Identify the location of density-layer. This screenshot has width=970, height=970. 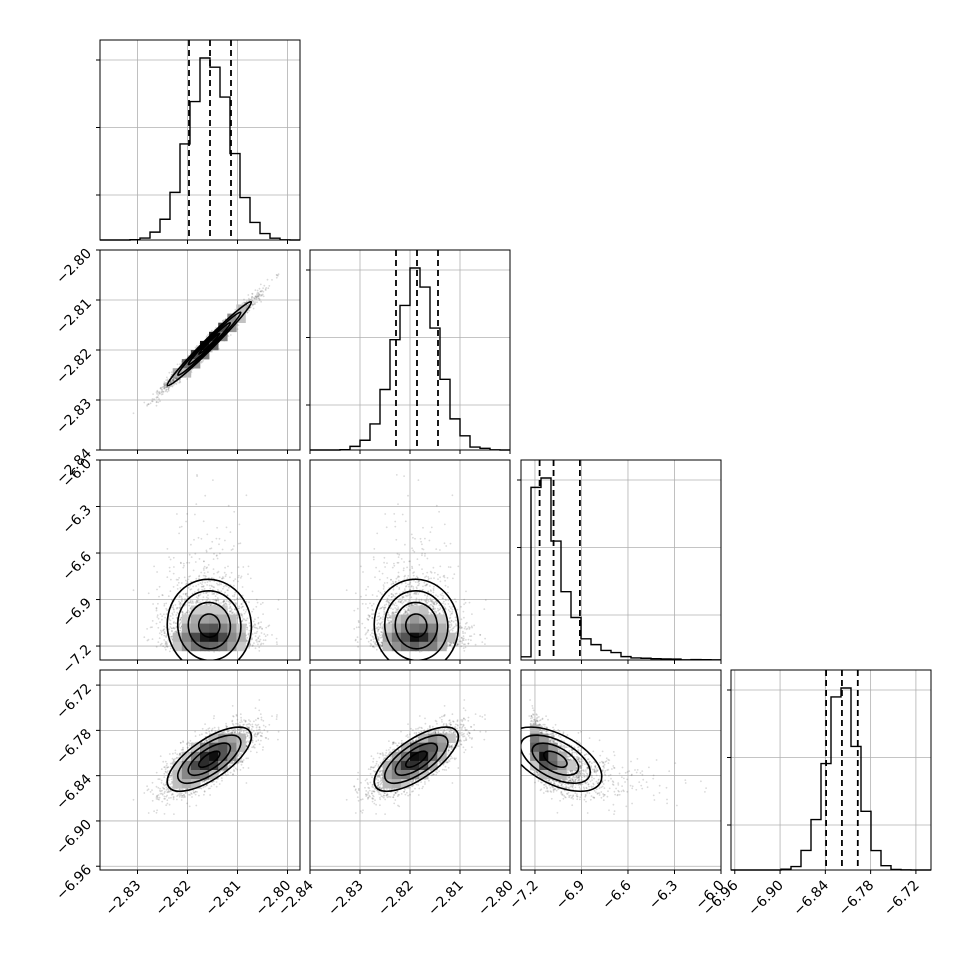
(206, 344).